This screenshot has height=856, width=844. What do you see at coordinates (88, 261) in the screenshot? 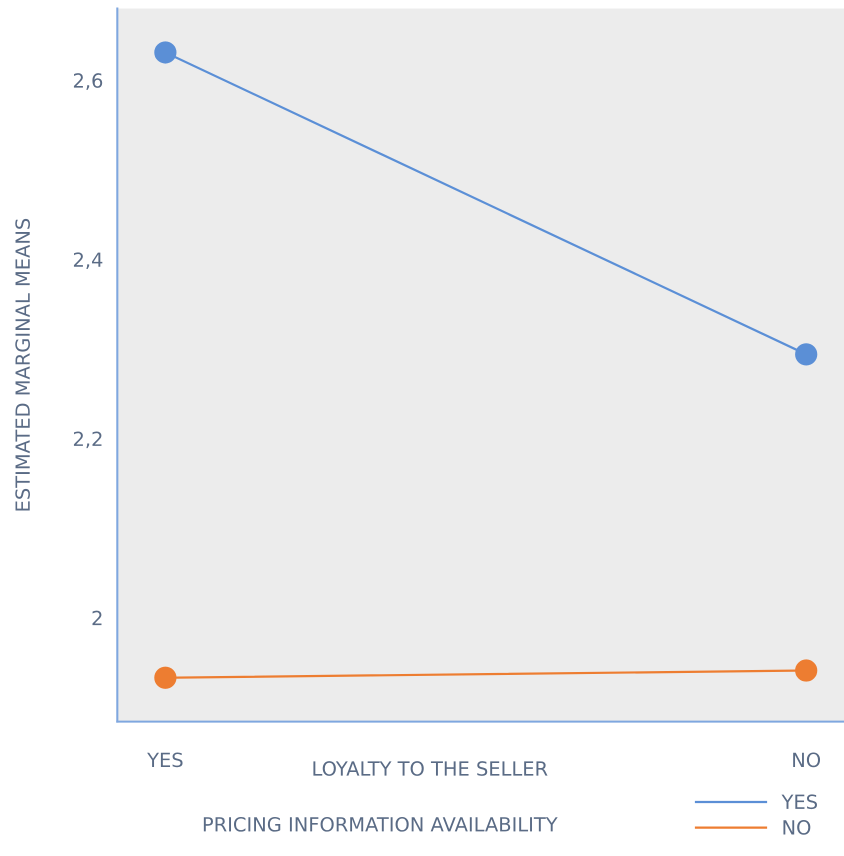
I see `y-tick-label: 2,4` at bounding box center [88, 261].